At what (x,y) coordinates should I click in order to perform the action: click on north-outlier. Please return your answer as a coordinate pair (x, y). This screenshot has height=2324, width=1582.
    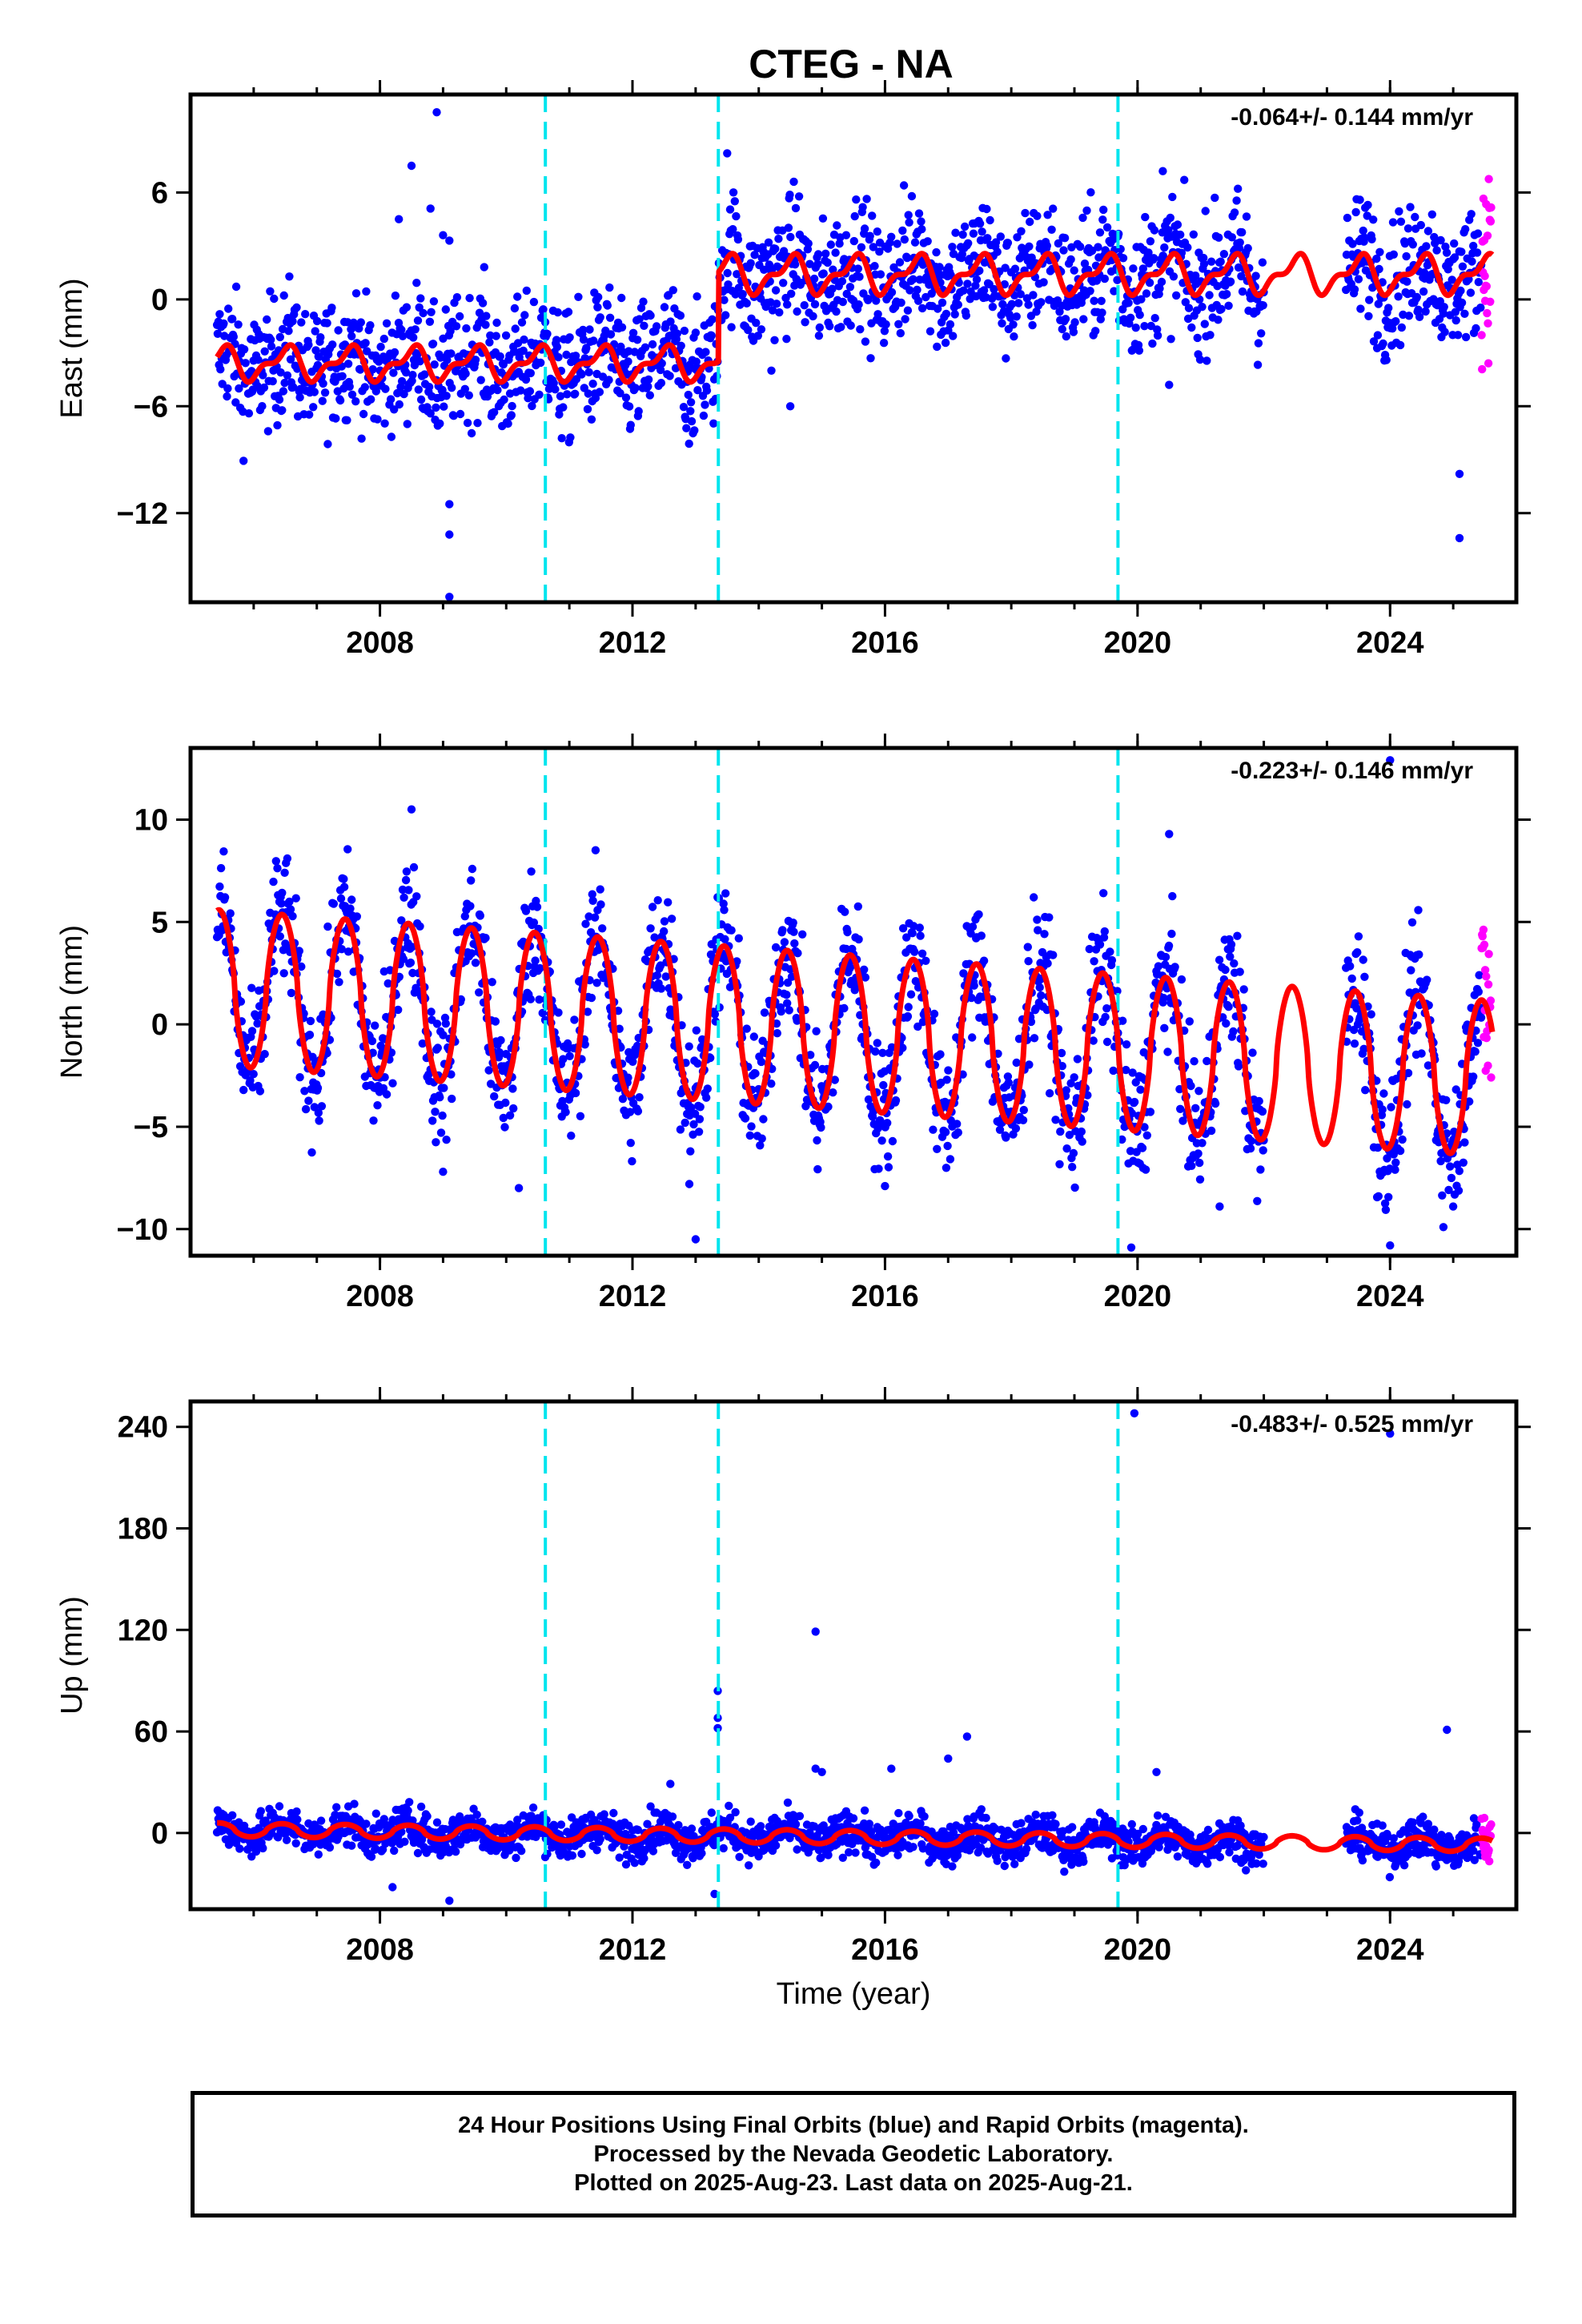
    Looking at the image, I should click on (444, 1172).